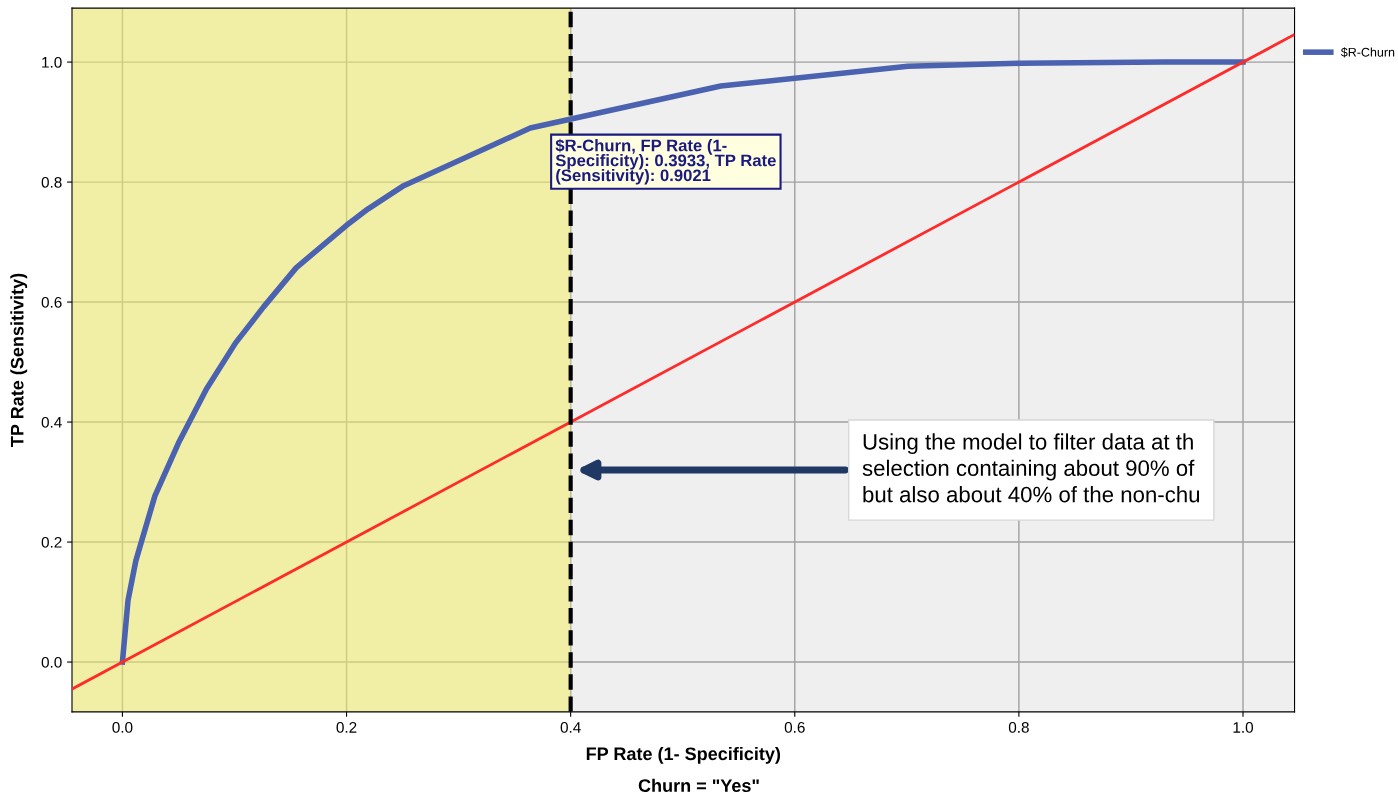 This screenshot has width=1398, height=808. Describe the element at coordinates (665, 161) in the screenshot. I see `annotation: $R-Churn, FP Rate (1- Specificity): 0.3933, TP Rate (Sensitivity): 0.9021` at that location.